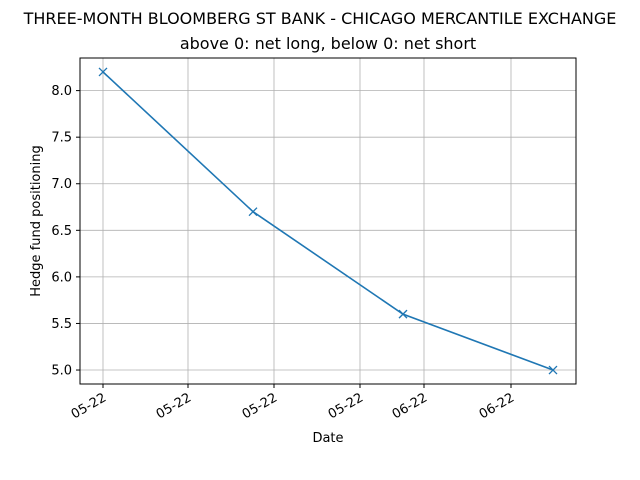 The image size is (640, 480). Describe the element at coordinates (61, 138) in the screenshot. I see `y-tick-label: 7.5` at that location.